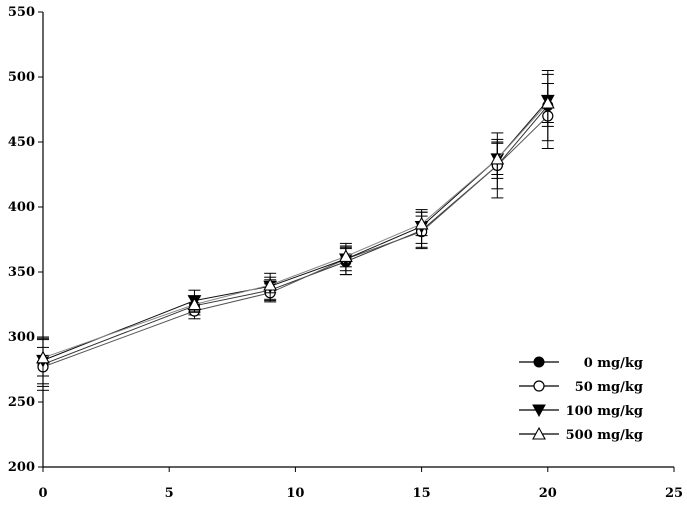  I want to click on legend-label: 100 mg/kg, so click(604, 411).